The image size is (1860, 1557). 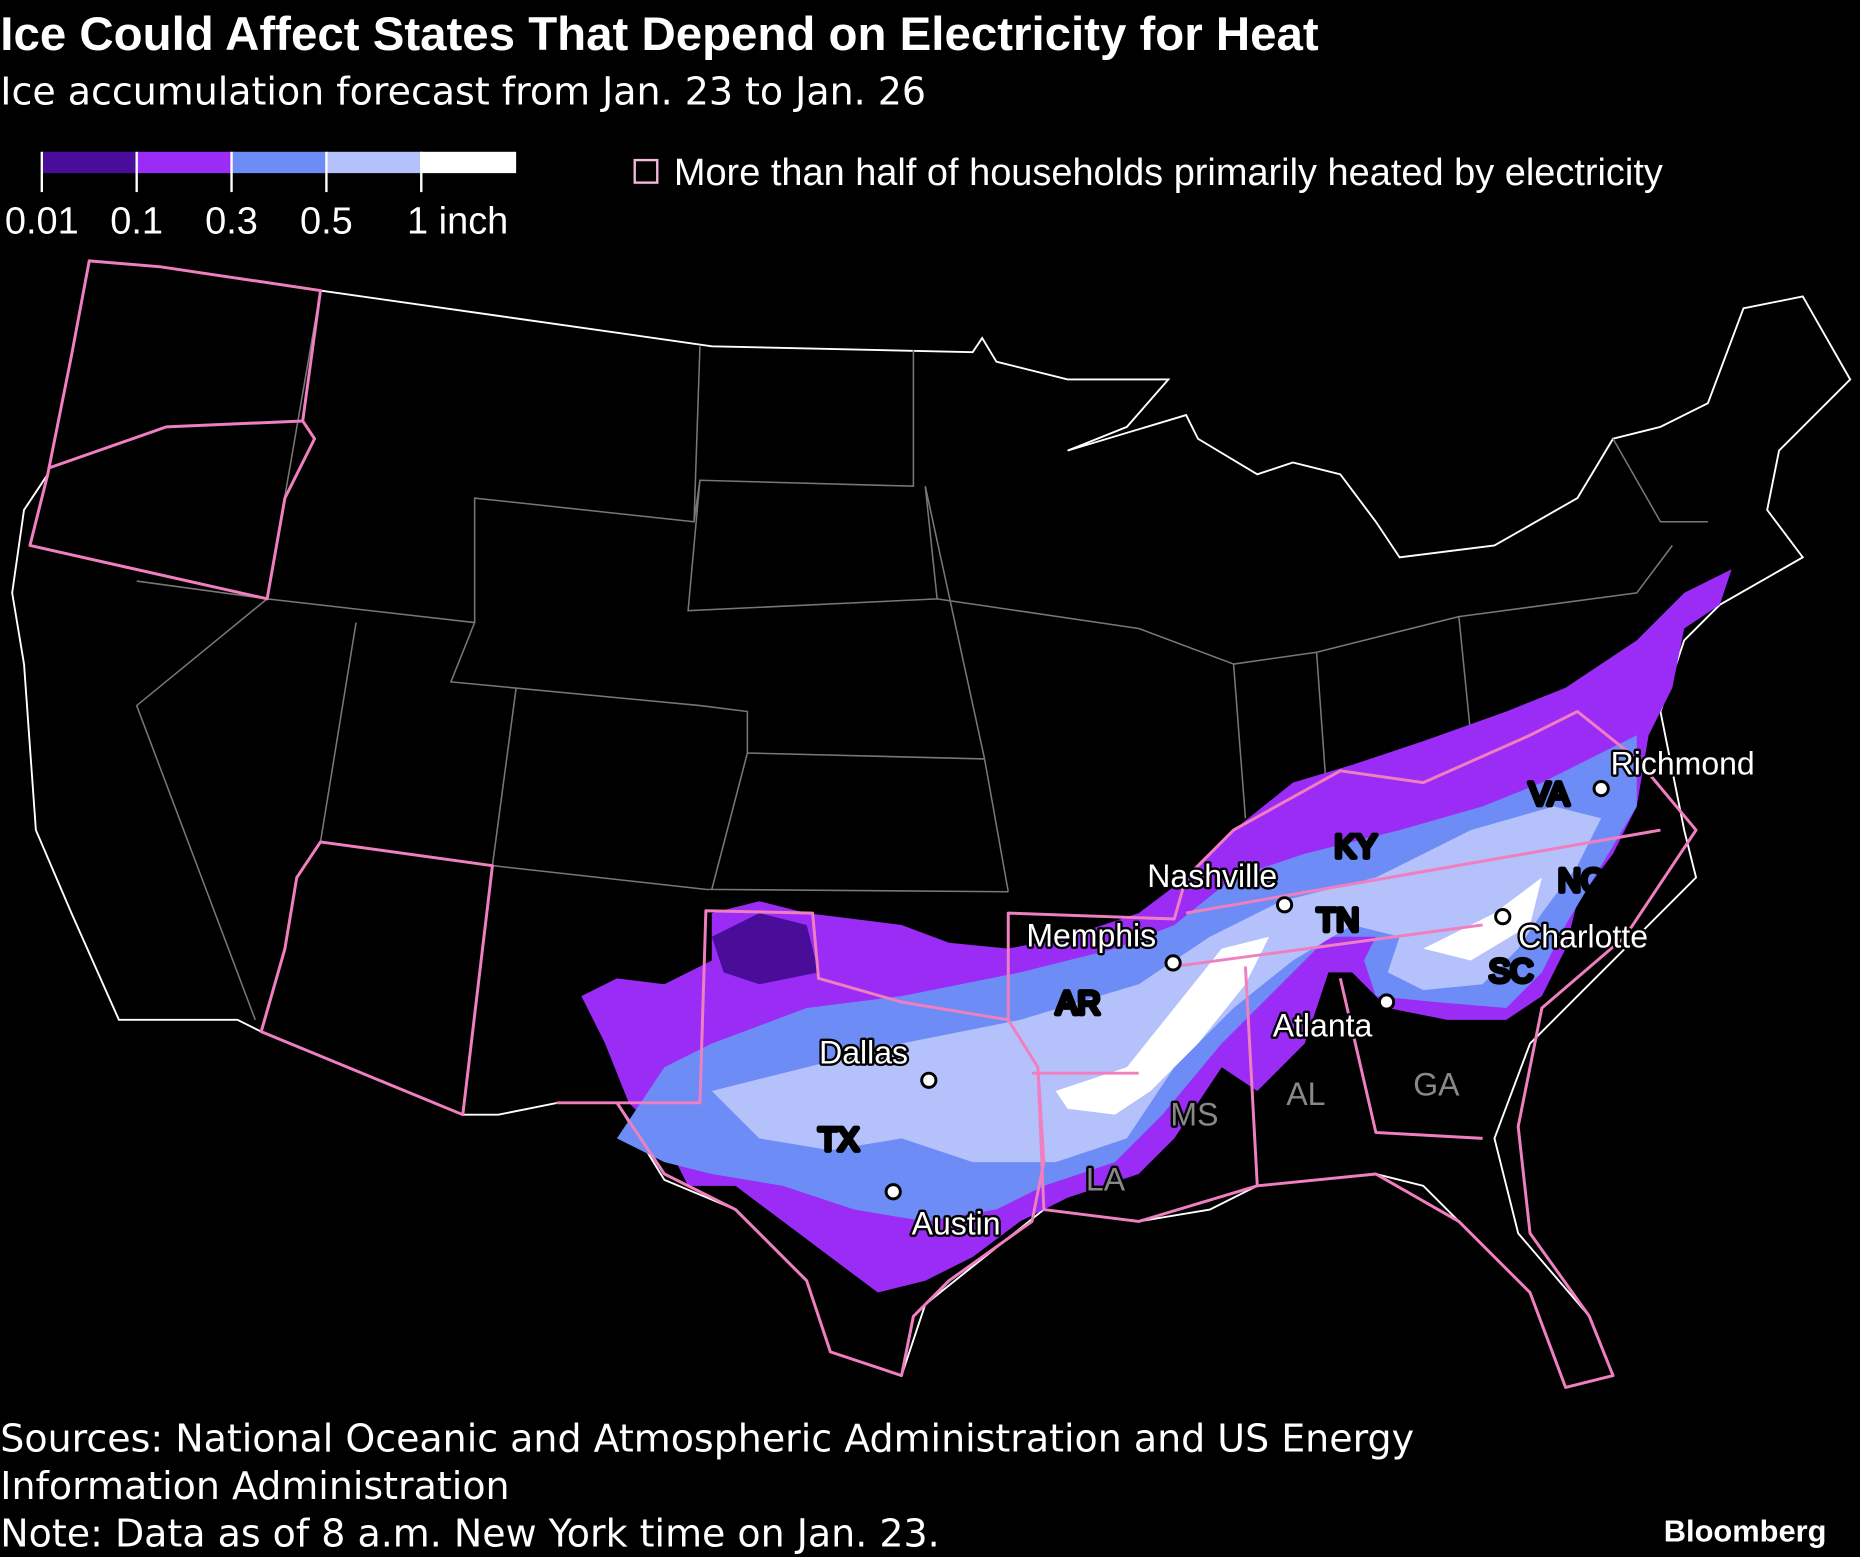 What do you see at coordinates (863, 1053) in the screenshot?
I see `city-label: Dallas` at bounding box center [863, 1053].